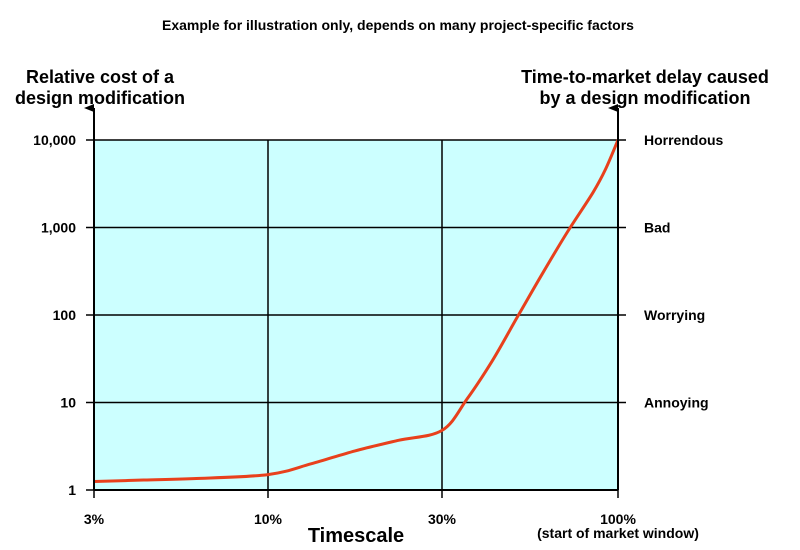 This screenshot has height=550, width=800. I want to click on y-tick-label: 1,000, so click(58, 228).